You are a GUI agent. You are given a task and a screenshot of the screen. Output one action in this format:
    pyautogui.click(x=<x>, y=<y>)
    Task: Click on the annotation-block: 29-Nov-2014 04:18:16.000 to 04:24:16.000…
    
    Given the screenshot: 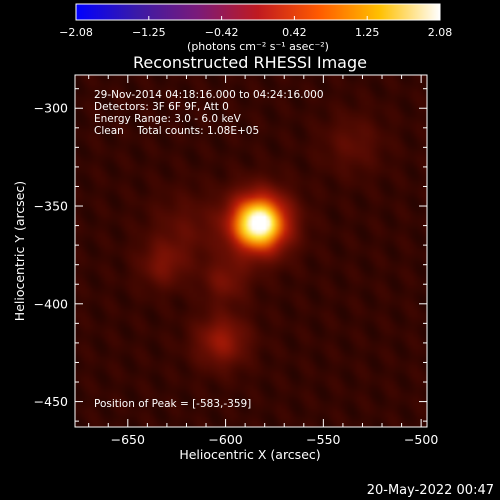 What is the action you would take?
    pyautogui.click(x=209, y=113)
    